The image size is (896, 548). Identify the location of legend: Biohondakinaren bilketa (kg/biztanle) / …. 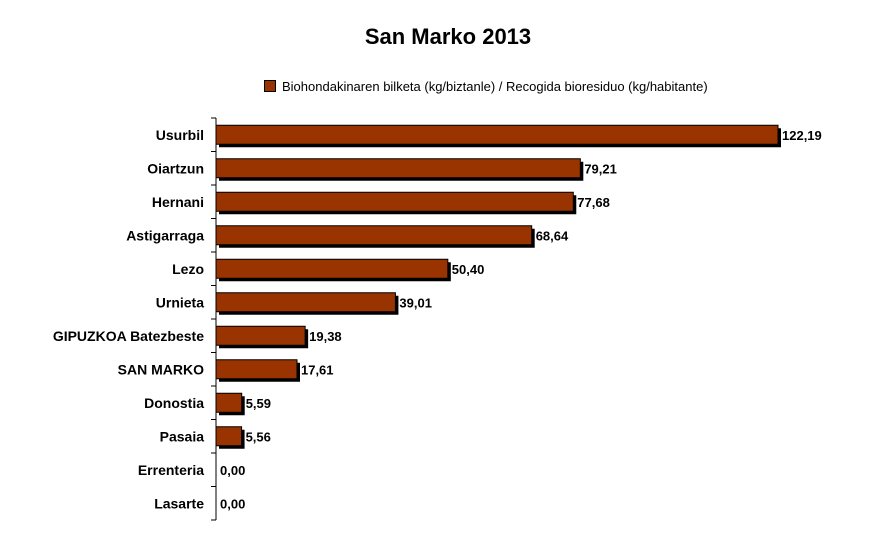
(486, 86).